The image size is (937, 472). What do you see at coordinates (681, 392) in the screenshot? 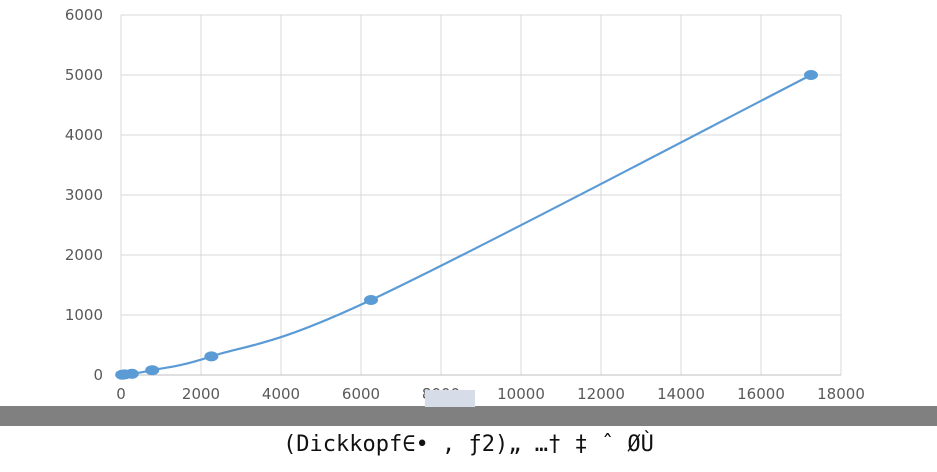
I see `x-tick-label: 14000` at bounding box center [681, 392].